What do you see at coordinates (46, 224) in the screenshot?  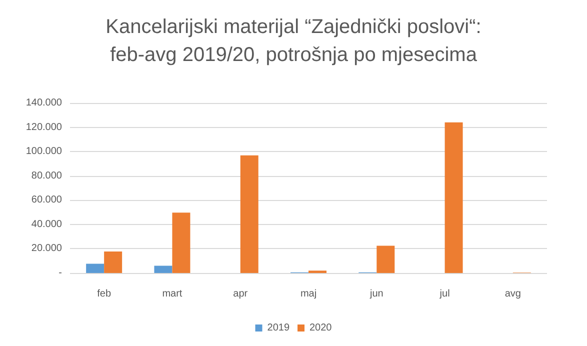 I see `y-tick-label: 40.000` at bounding box center [46, 224].